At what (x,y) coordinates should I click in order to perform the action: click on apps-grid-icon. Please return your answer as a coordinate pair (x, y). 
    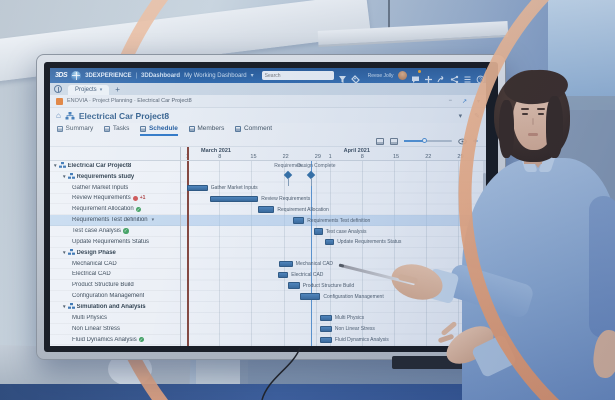
    Looking at the image, I should click on (467, 77).